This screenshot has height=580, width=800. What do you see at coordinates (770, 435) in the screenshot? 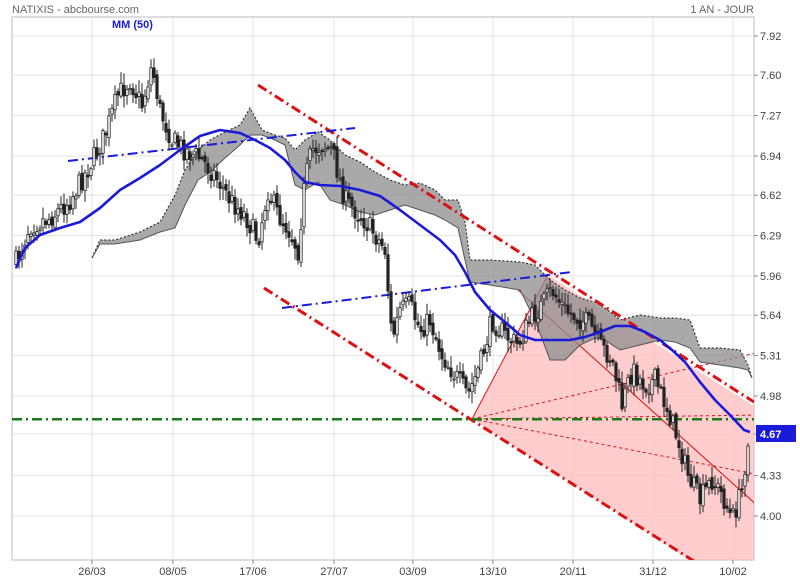
I see `svg-text: 4.67` at bounding box center [770, 435].